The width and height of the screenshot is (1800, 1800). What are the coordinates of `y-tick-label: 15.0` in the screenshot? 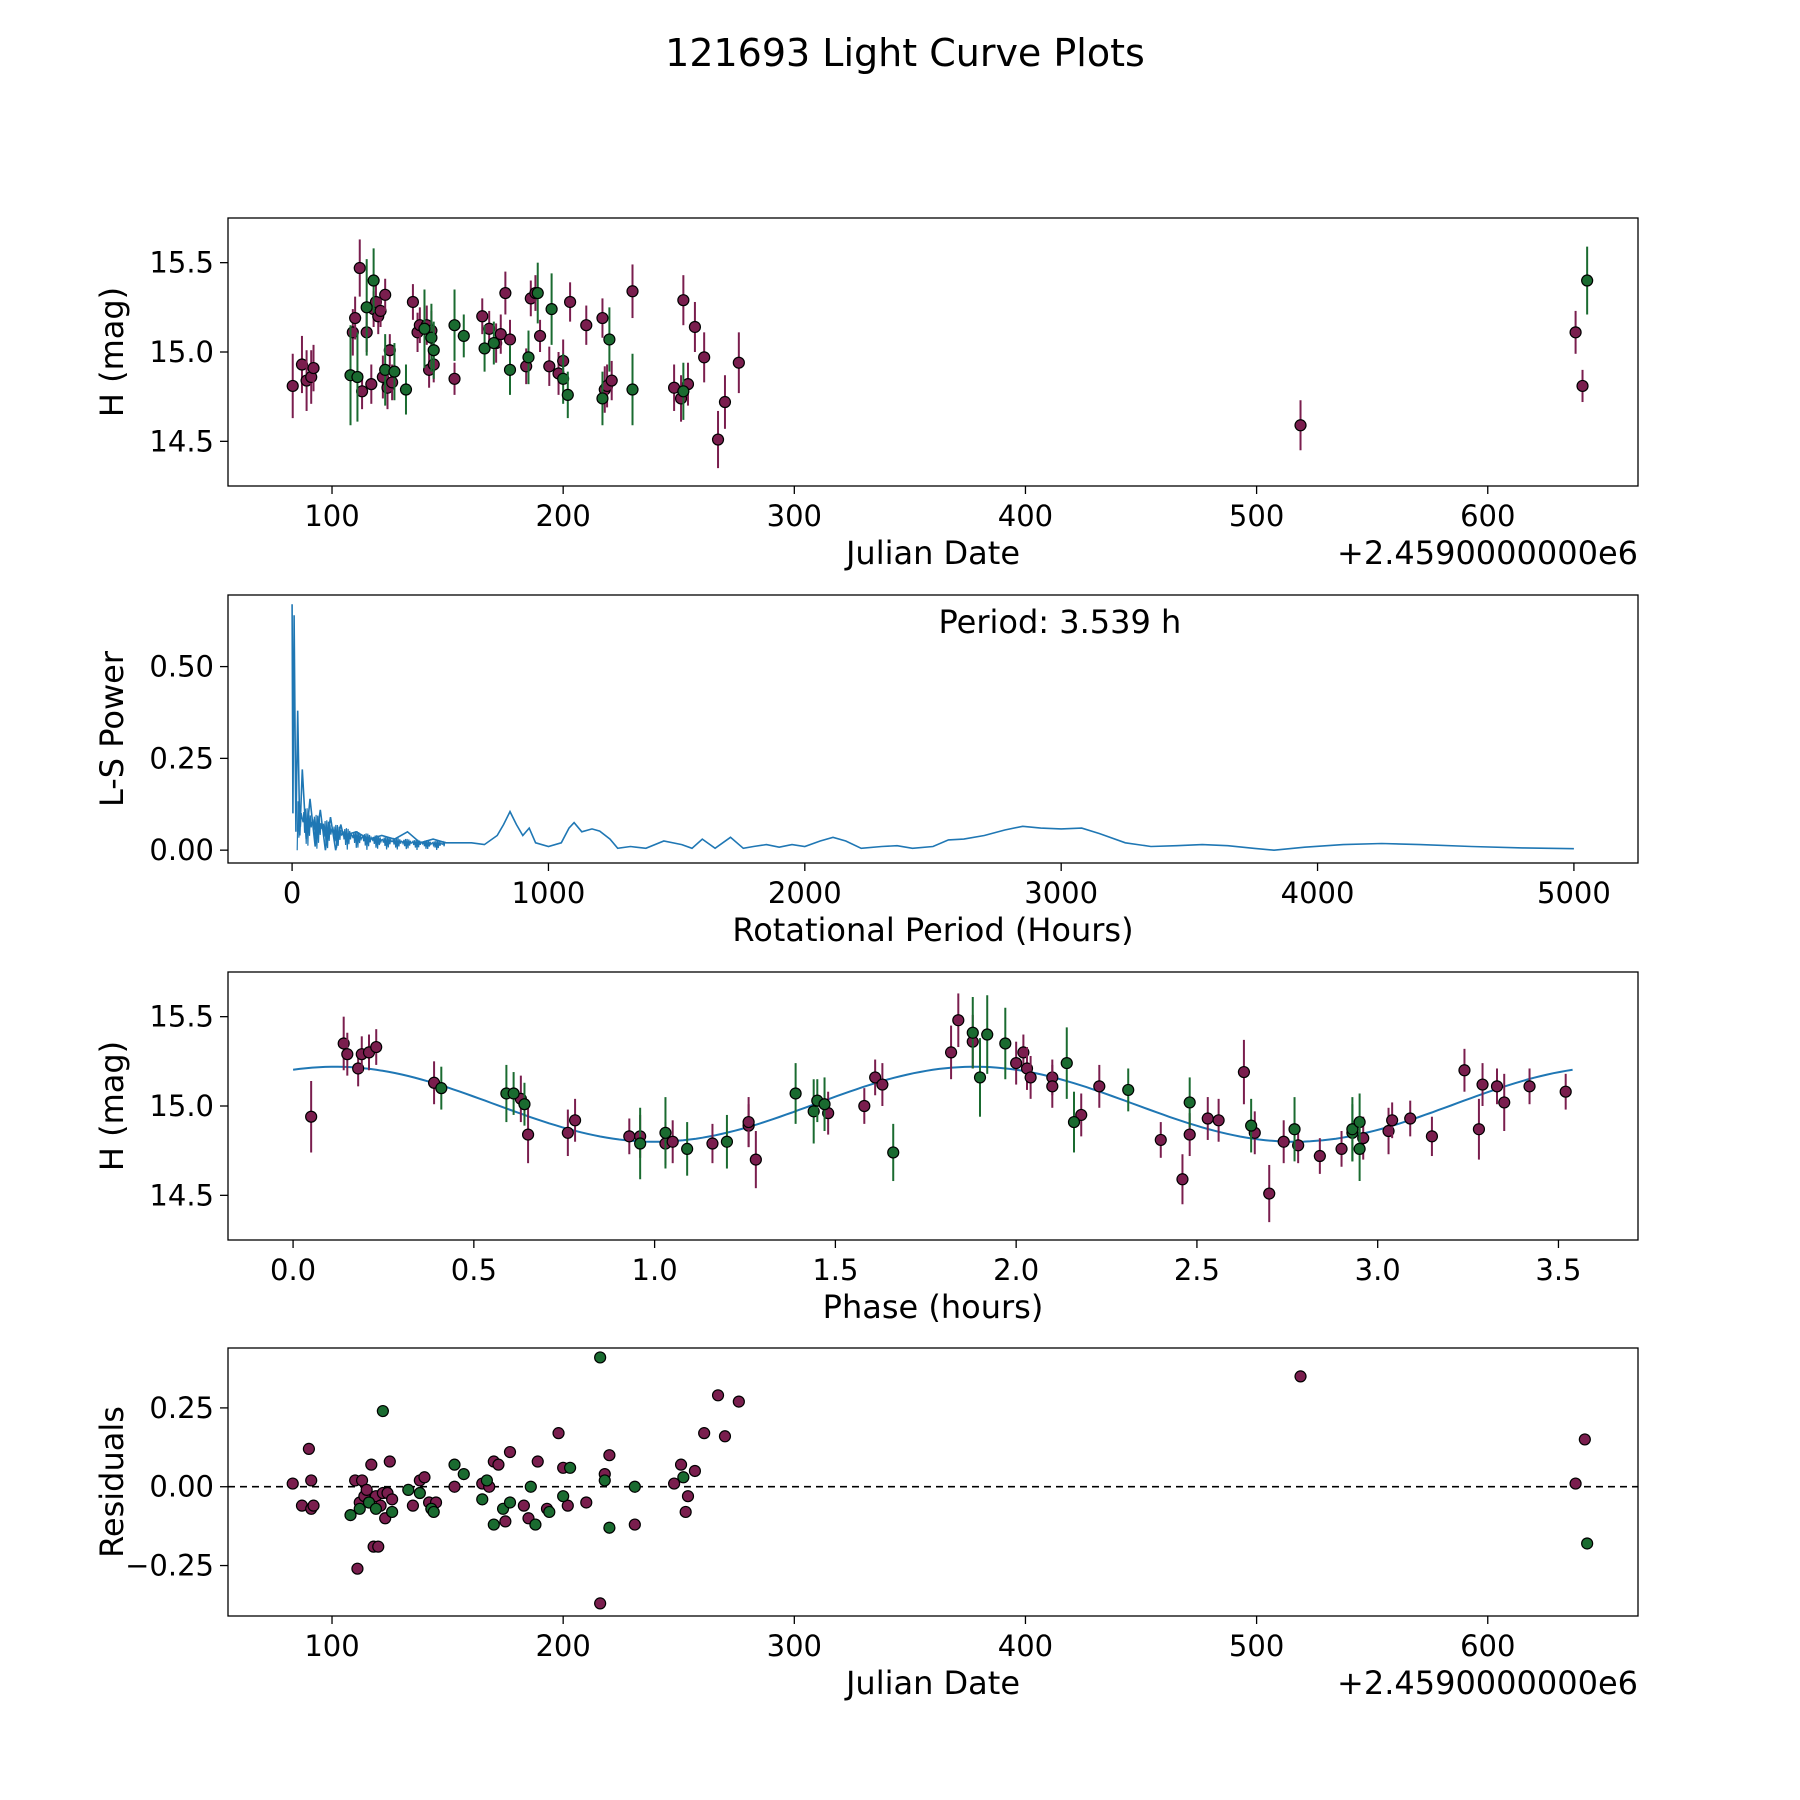 It's located at (181, 352).